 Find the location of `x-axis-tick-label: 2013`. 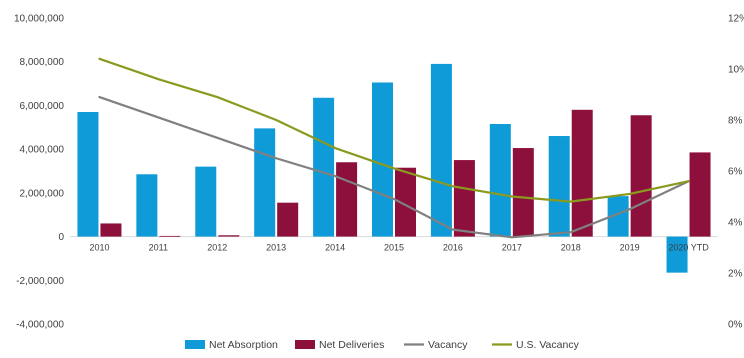

x-axis-tick-label: 2013 is located at coordinates (276, 248).